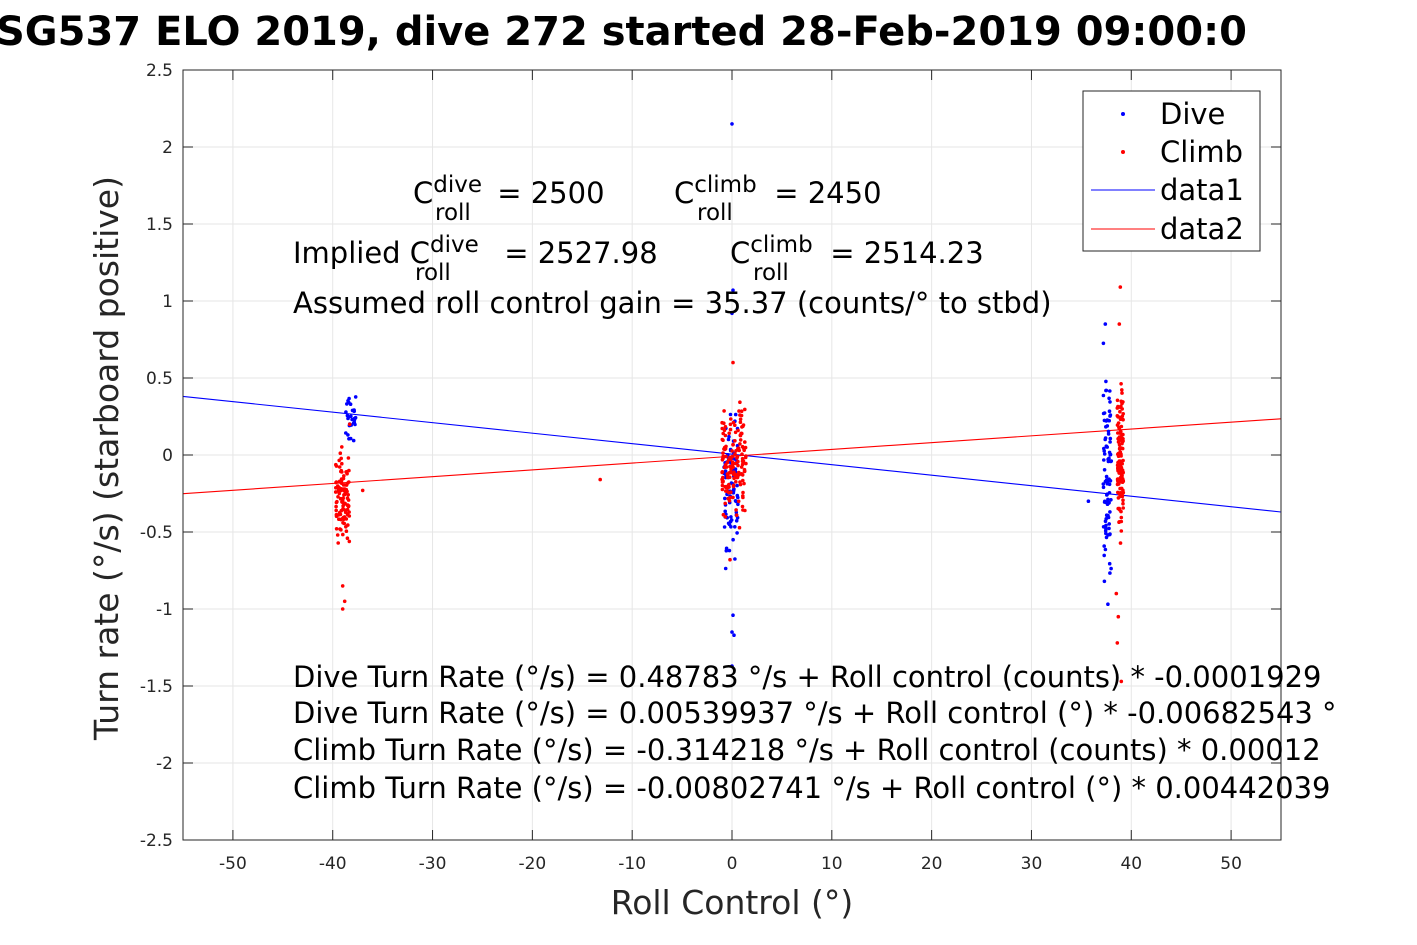 This screenshot has width=1417, height=945. Describe the element at coordinates (167, 456) in the screenshot. I see `y-tick-label: 0` at that location.